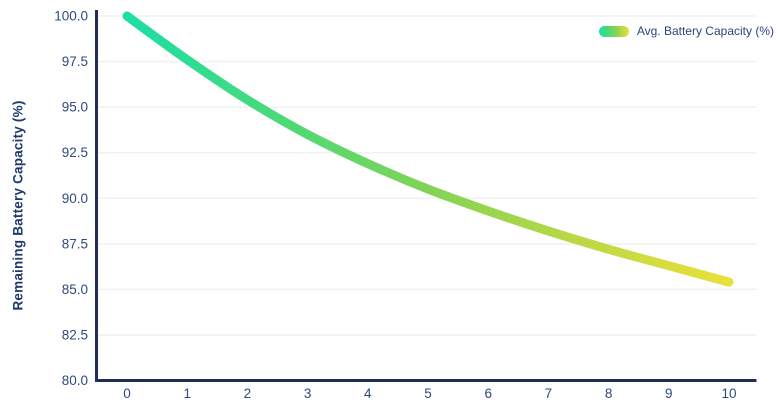  What do you see at coordinates (75, 243) in the screenshot?
I see `y-tick-label: 87.5` at bounding box center [75, 243].